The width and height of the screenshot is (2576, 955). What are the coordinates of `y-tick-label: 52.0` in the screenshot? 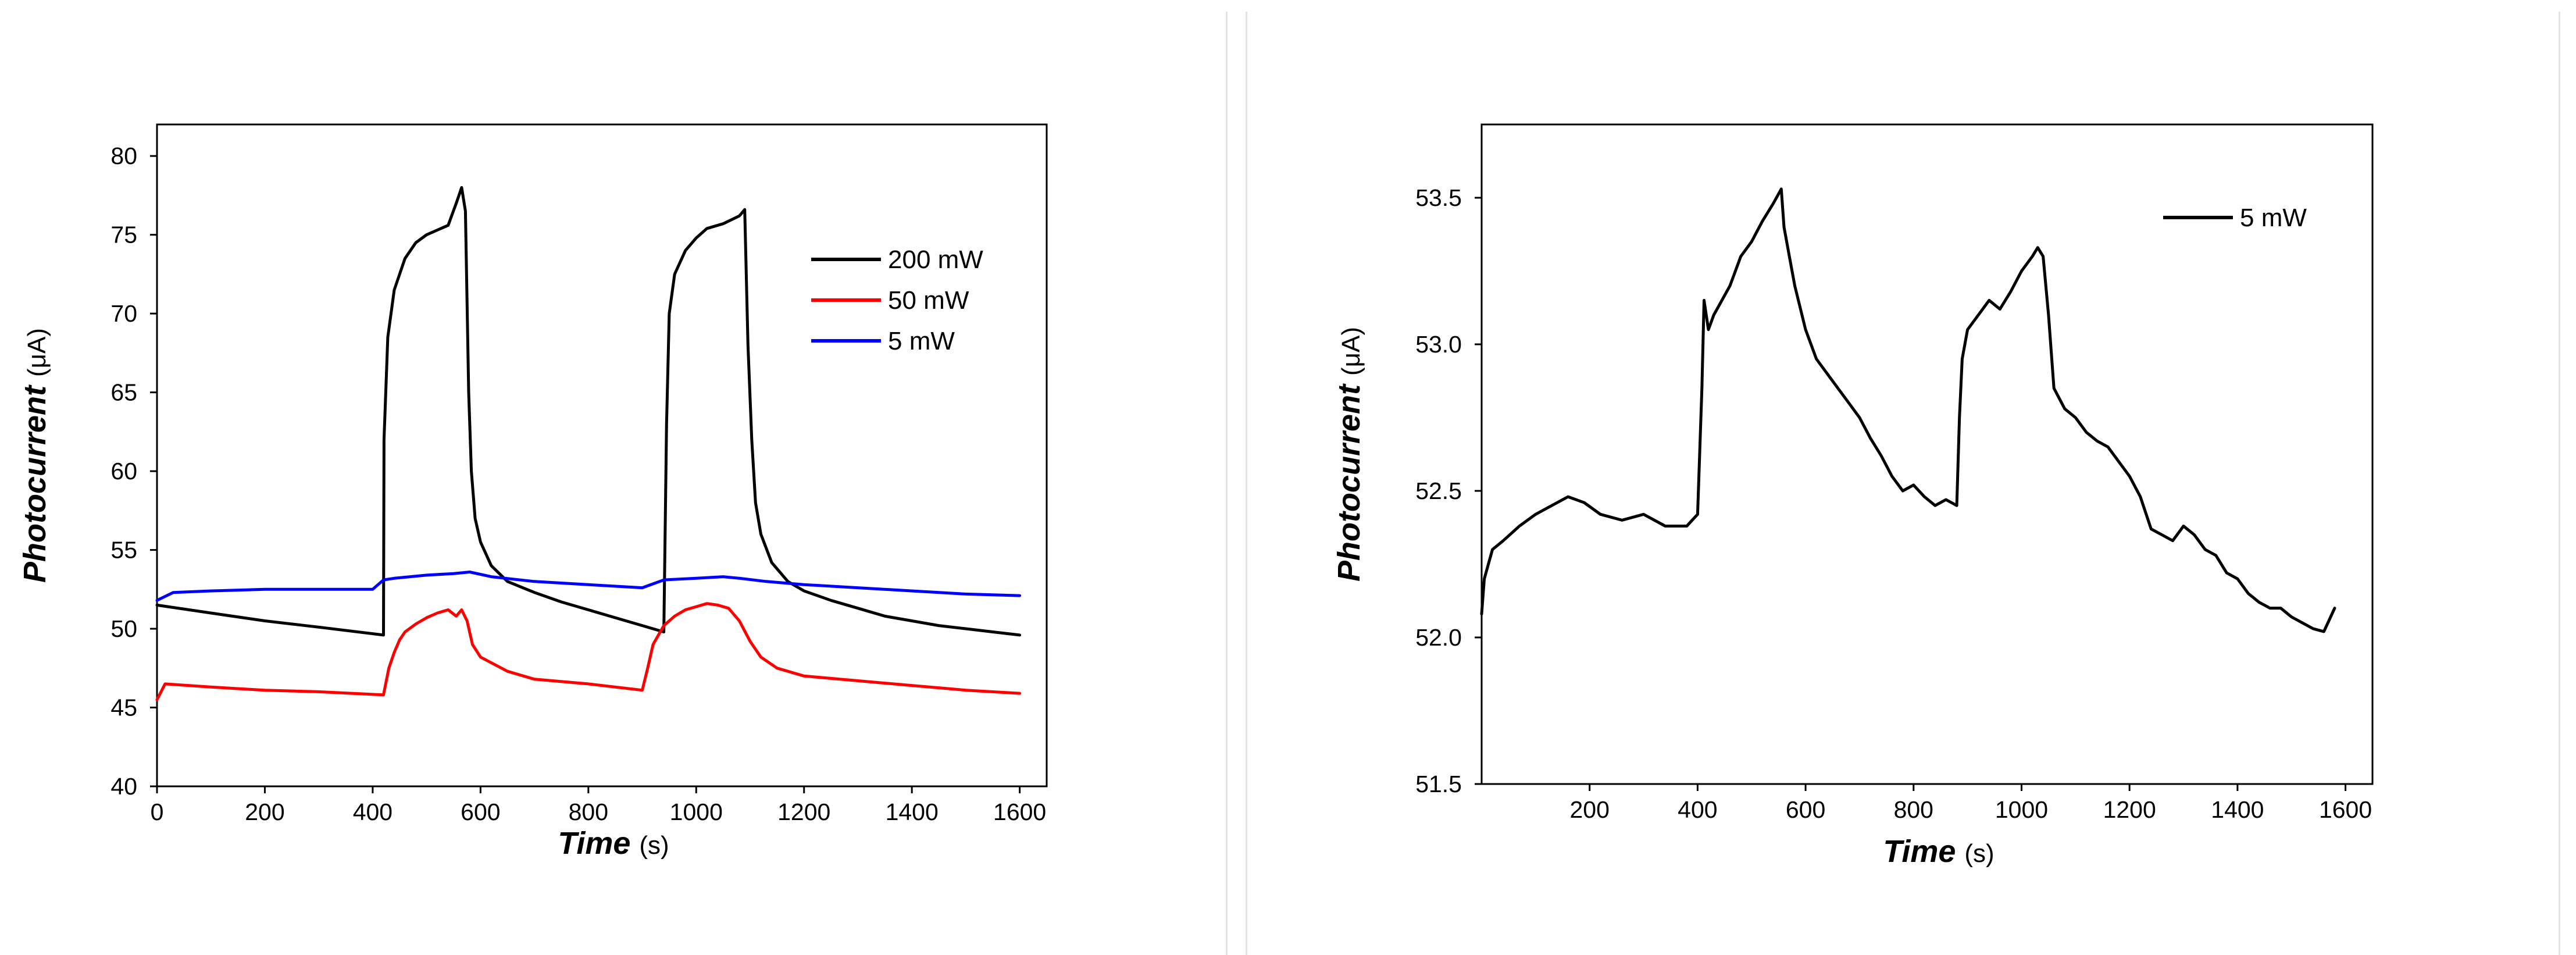 It's located at (1439, 637).